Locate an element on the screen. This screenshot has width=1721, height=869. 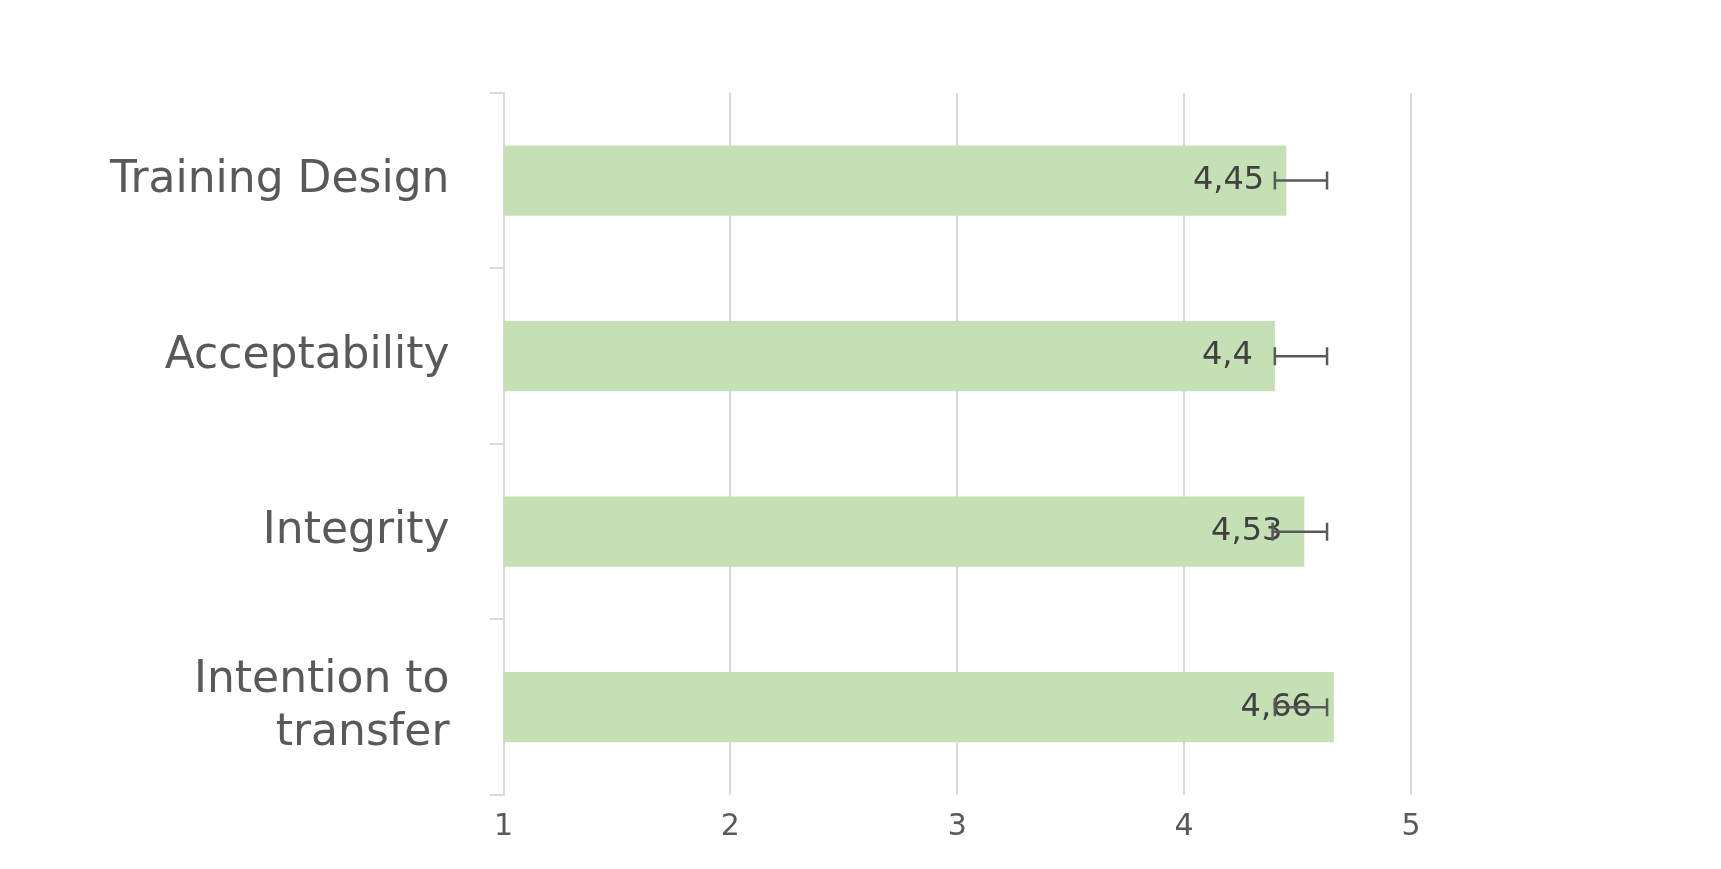
x-tick-label: 4 is located at coordinates (1184, 824).